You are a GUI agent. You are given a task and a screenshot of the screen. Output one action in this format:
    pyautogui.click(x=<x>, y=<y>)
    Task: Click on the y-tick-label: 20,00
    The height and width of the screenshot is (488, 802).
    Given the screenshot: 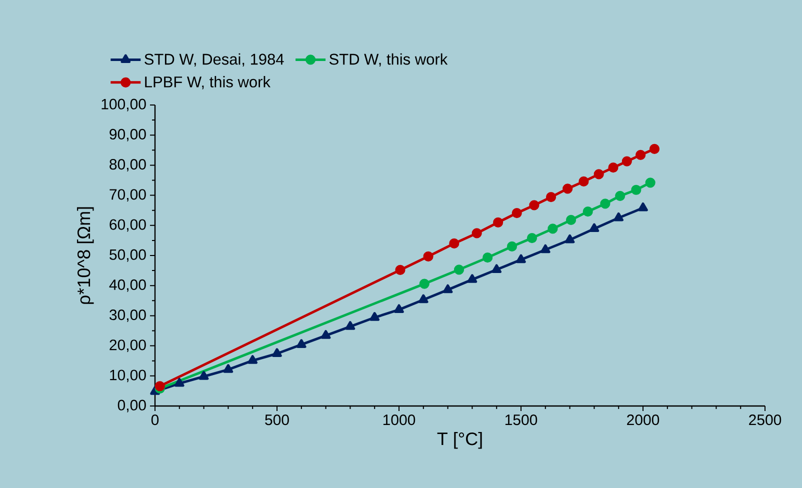 What is the action you would take?
    pyautogui.click(x=128, y=346)
    